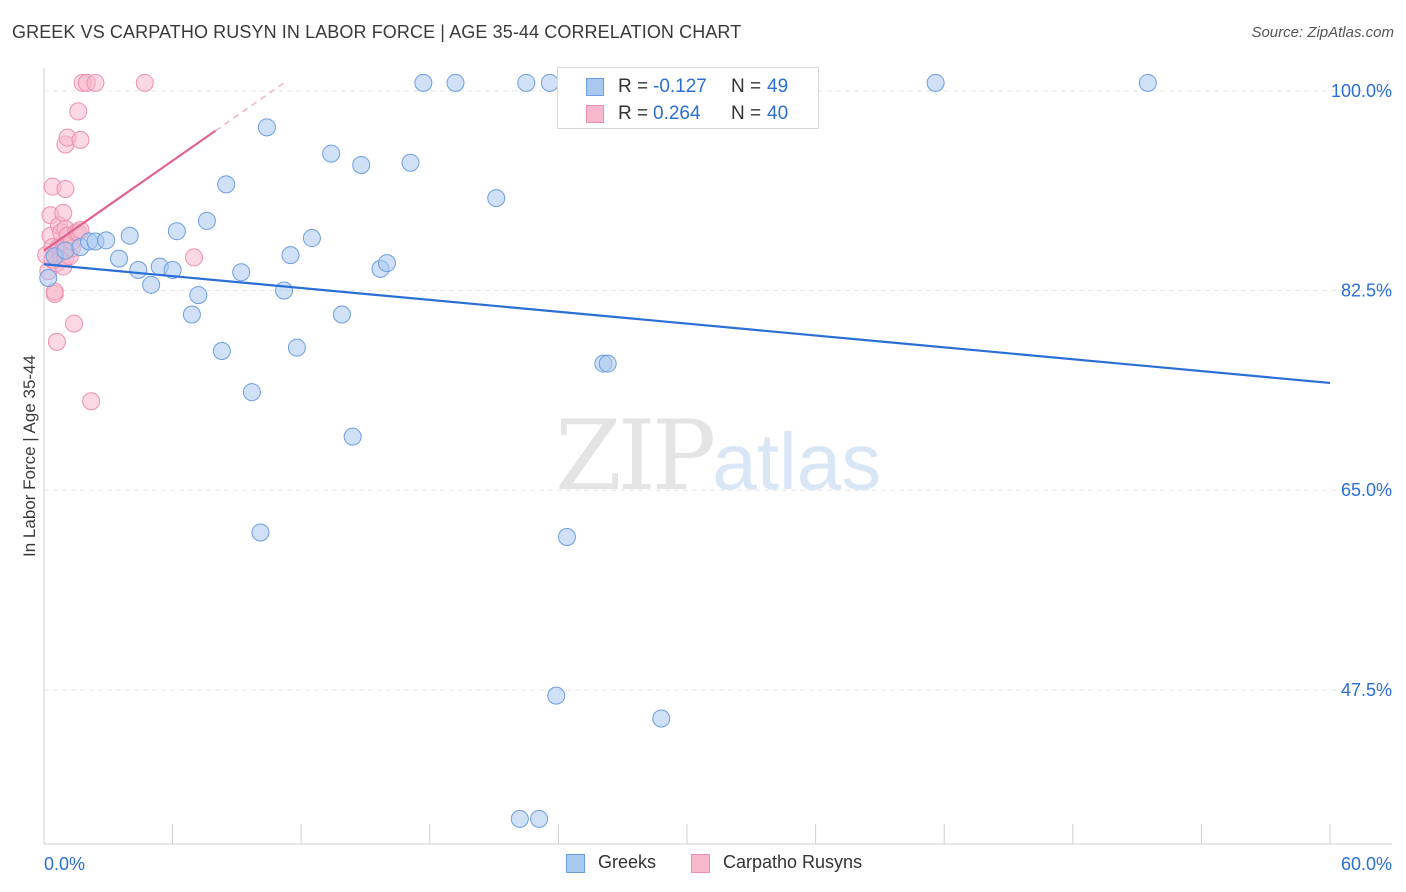 Image resolution: width=1406 pixels, height=892 pixels. I want to click on series-legend: Greeks Carpatho Rusyns, so click(703, 864).